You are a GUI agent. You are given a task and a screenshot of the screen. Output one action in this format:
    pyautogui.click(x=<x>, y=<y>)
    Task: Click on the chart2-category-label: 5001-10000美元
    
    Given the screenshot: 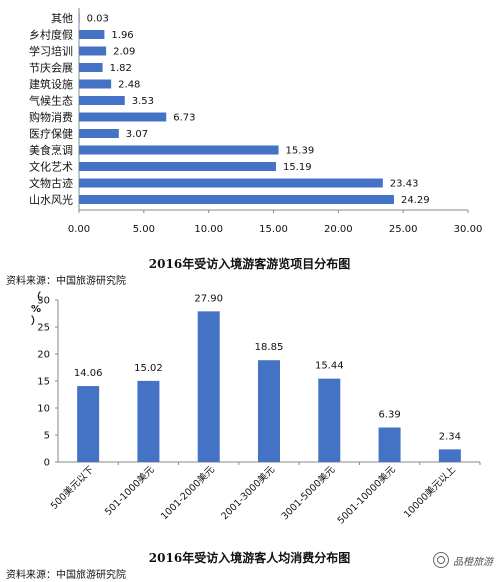 What is the action you would take?
    pyautogui.click(x=366, y=494)
    